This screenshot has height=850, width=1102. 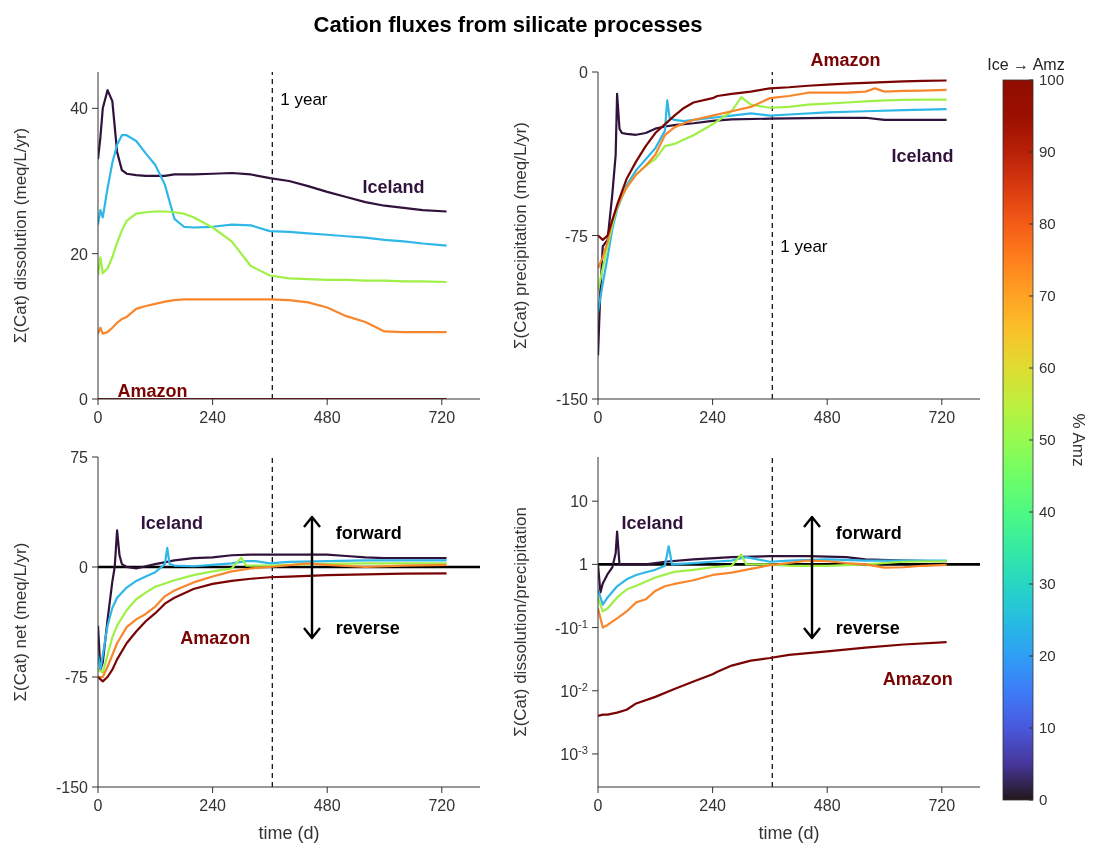 I want to click on y-axis-title: Σ(Cat) dissolution/precipitation, so click(x=521, y=622).